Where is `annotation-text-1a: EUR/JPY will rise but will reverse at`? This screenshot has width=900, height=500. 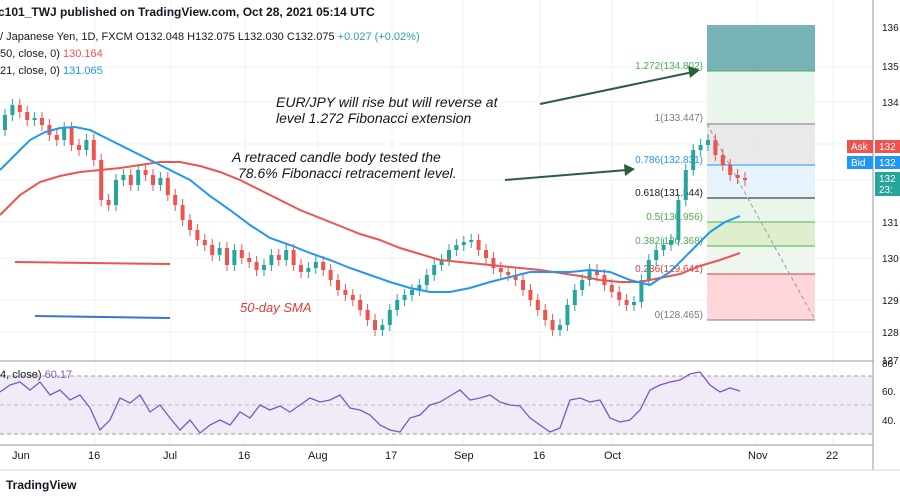 annotation-text-1a: EUR/JPY will rise but will reverse at is located at coordinates (387, 102).